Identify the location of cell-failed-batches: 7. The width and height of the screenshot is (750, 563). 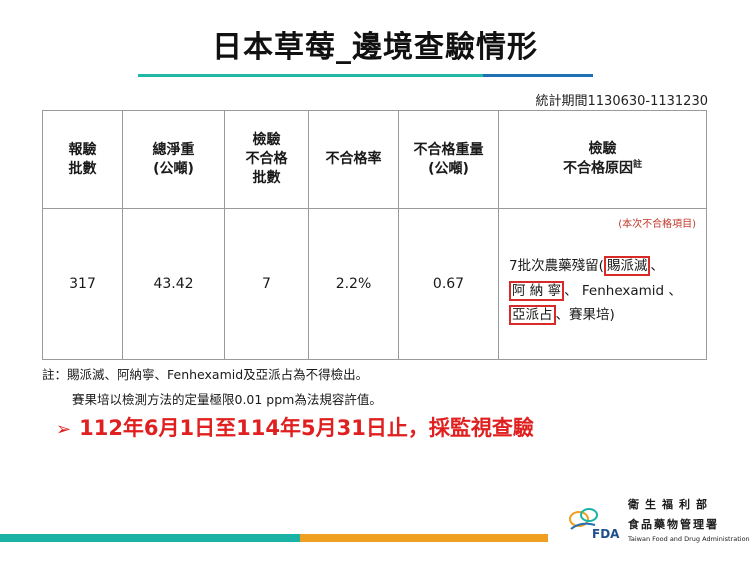
(266, 284).